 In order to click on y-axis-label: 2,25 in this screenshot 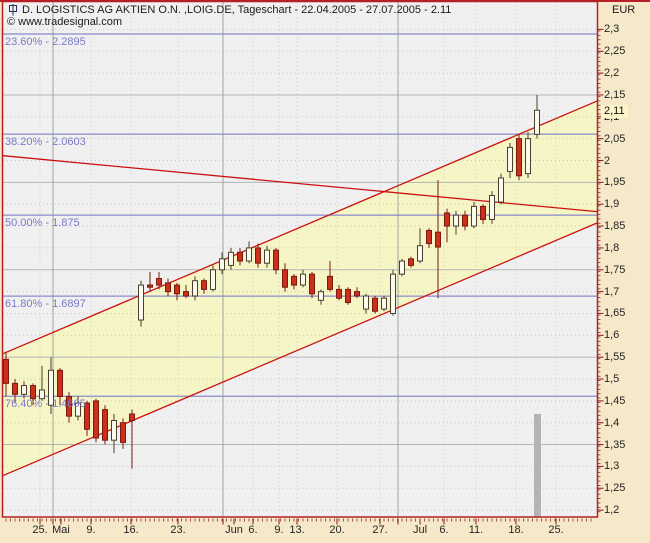, I will do `click(615, 51)`.